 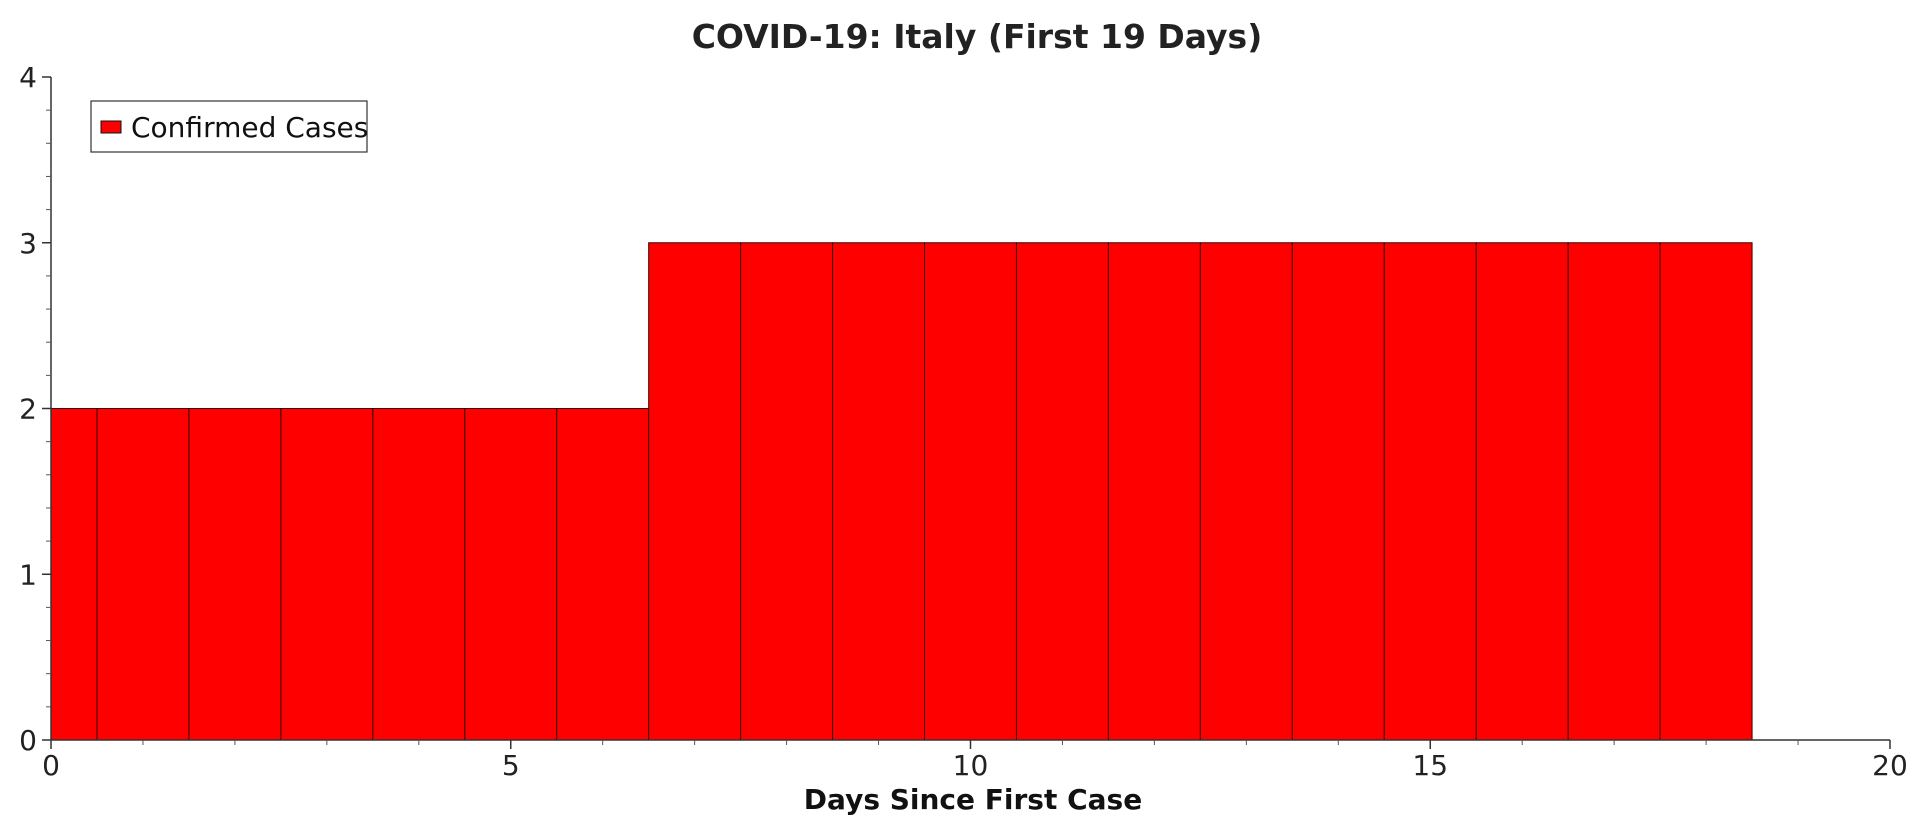 What do you see at coordinates (1890, 765) in the screenshot?
I see `x-tick-label: 20` at bounding box center [1890, 765].